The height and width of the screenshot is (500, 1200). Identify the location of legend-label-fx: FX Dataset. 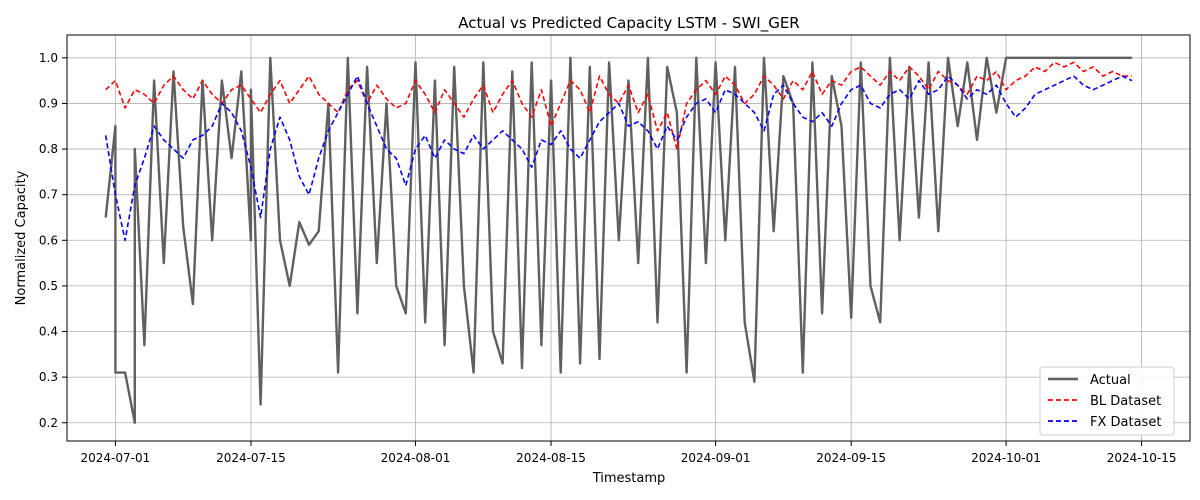
(1125, 422).